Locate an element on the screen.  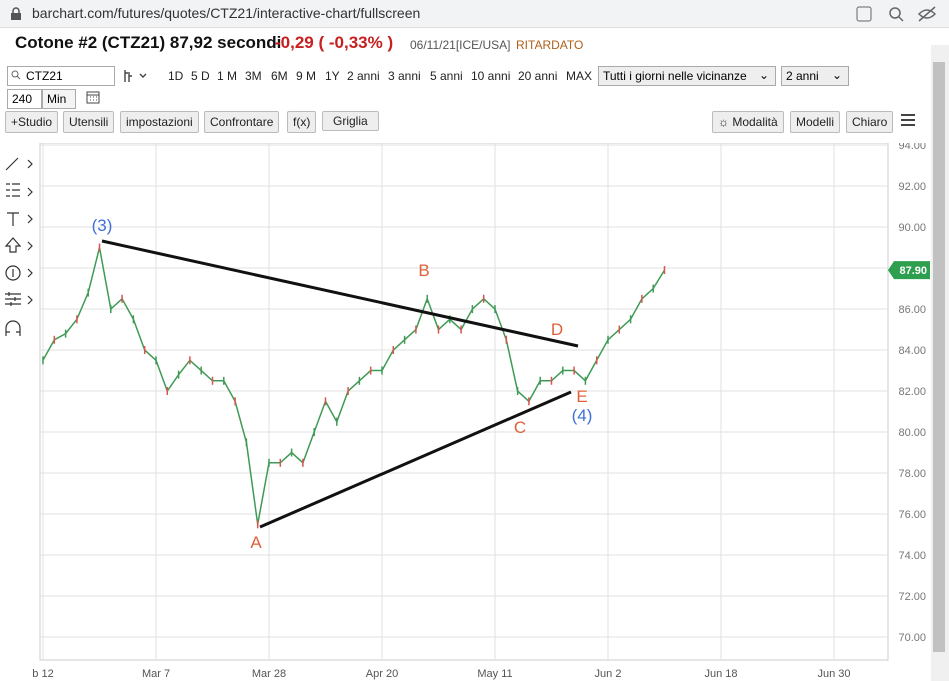
toolbar-button: +Studio is located at coordinates (32, 122).